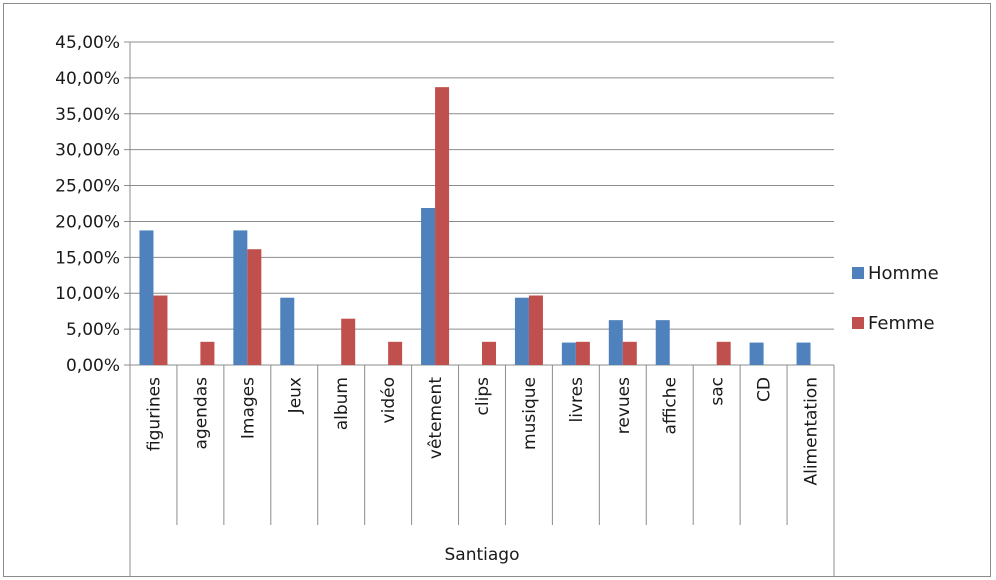 This screenshot has width=996, height=580. What do you see at coordinates (903, 273) in the screenshot?
I see `legend-label-homme: Homme` at bounding box center [903, 273].